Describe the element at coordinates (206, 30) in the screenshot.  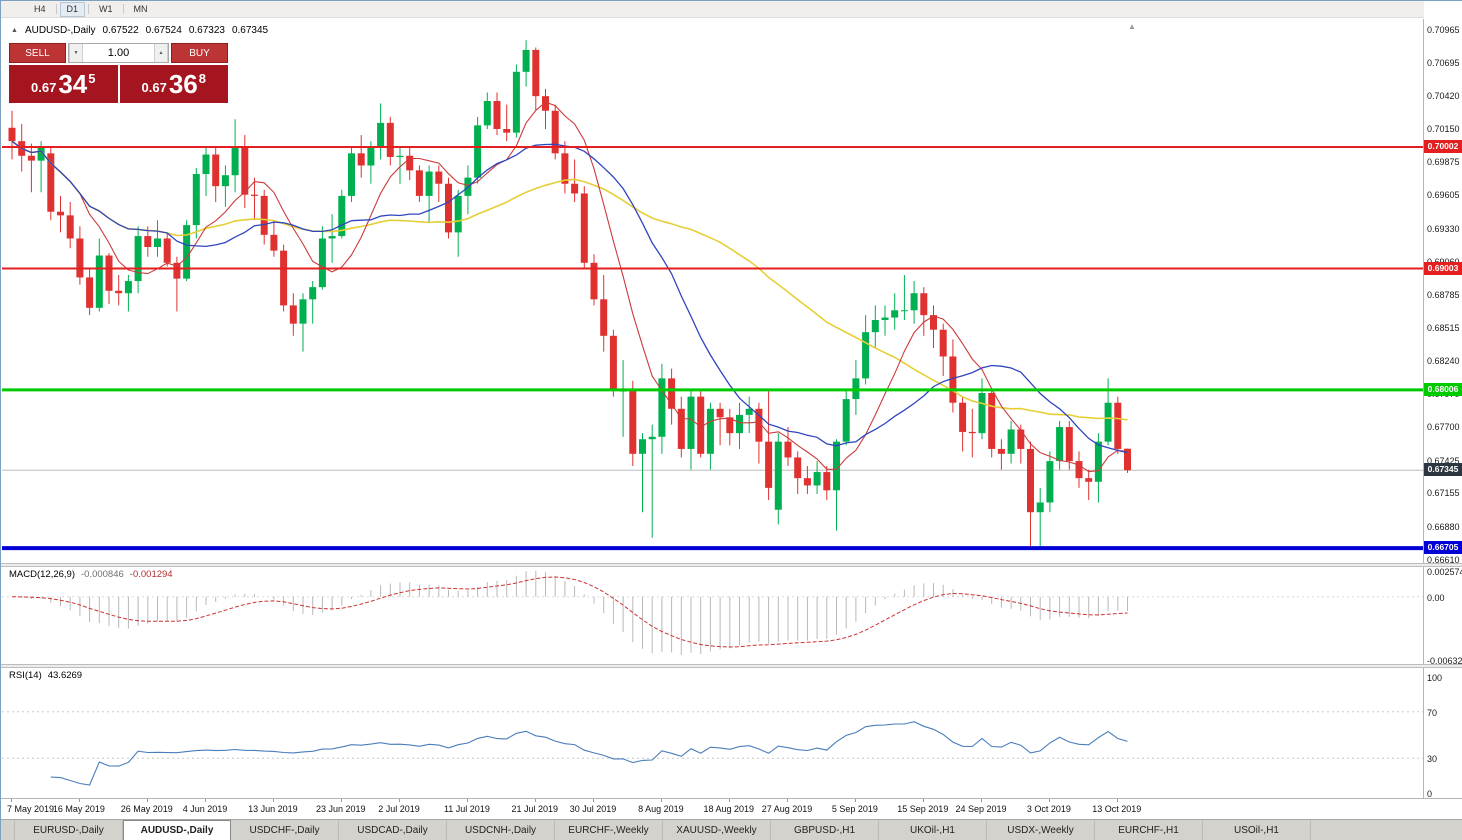
I see `ohlc-low: 0.67323` at that location.